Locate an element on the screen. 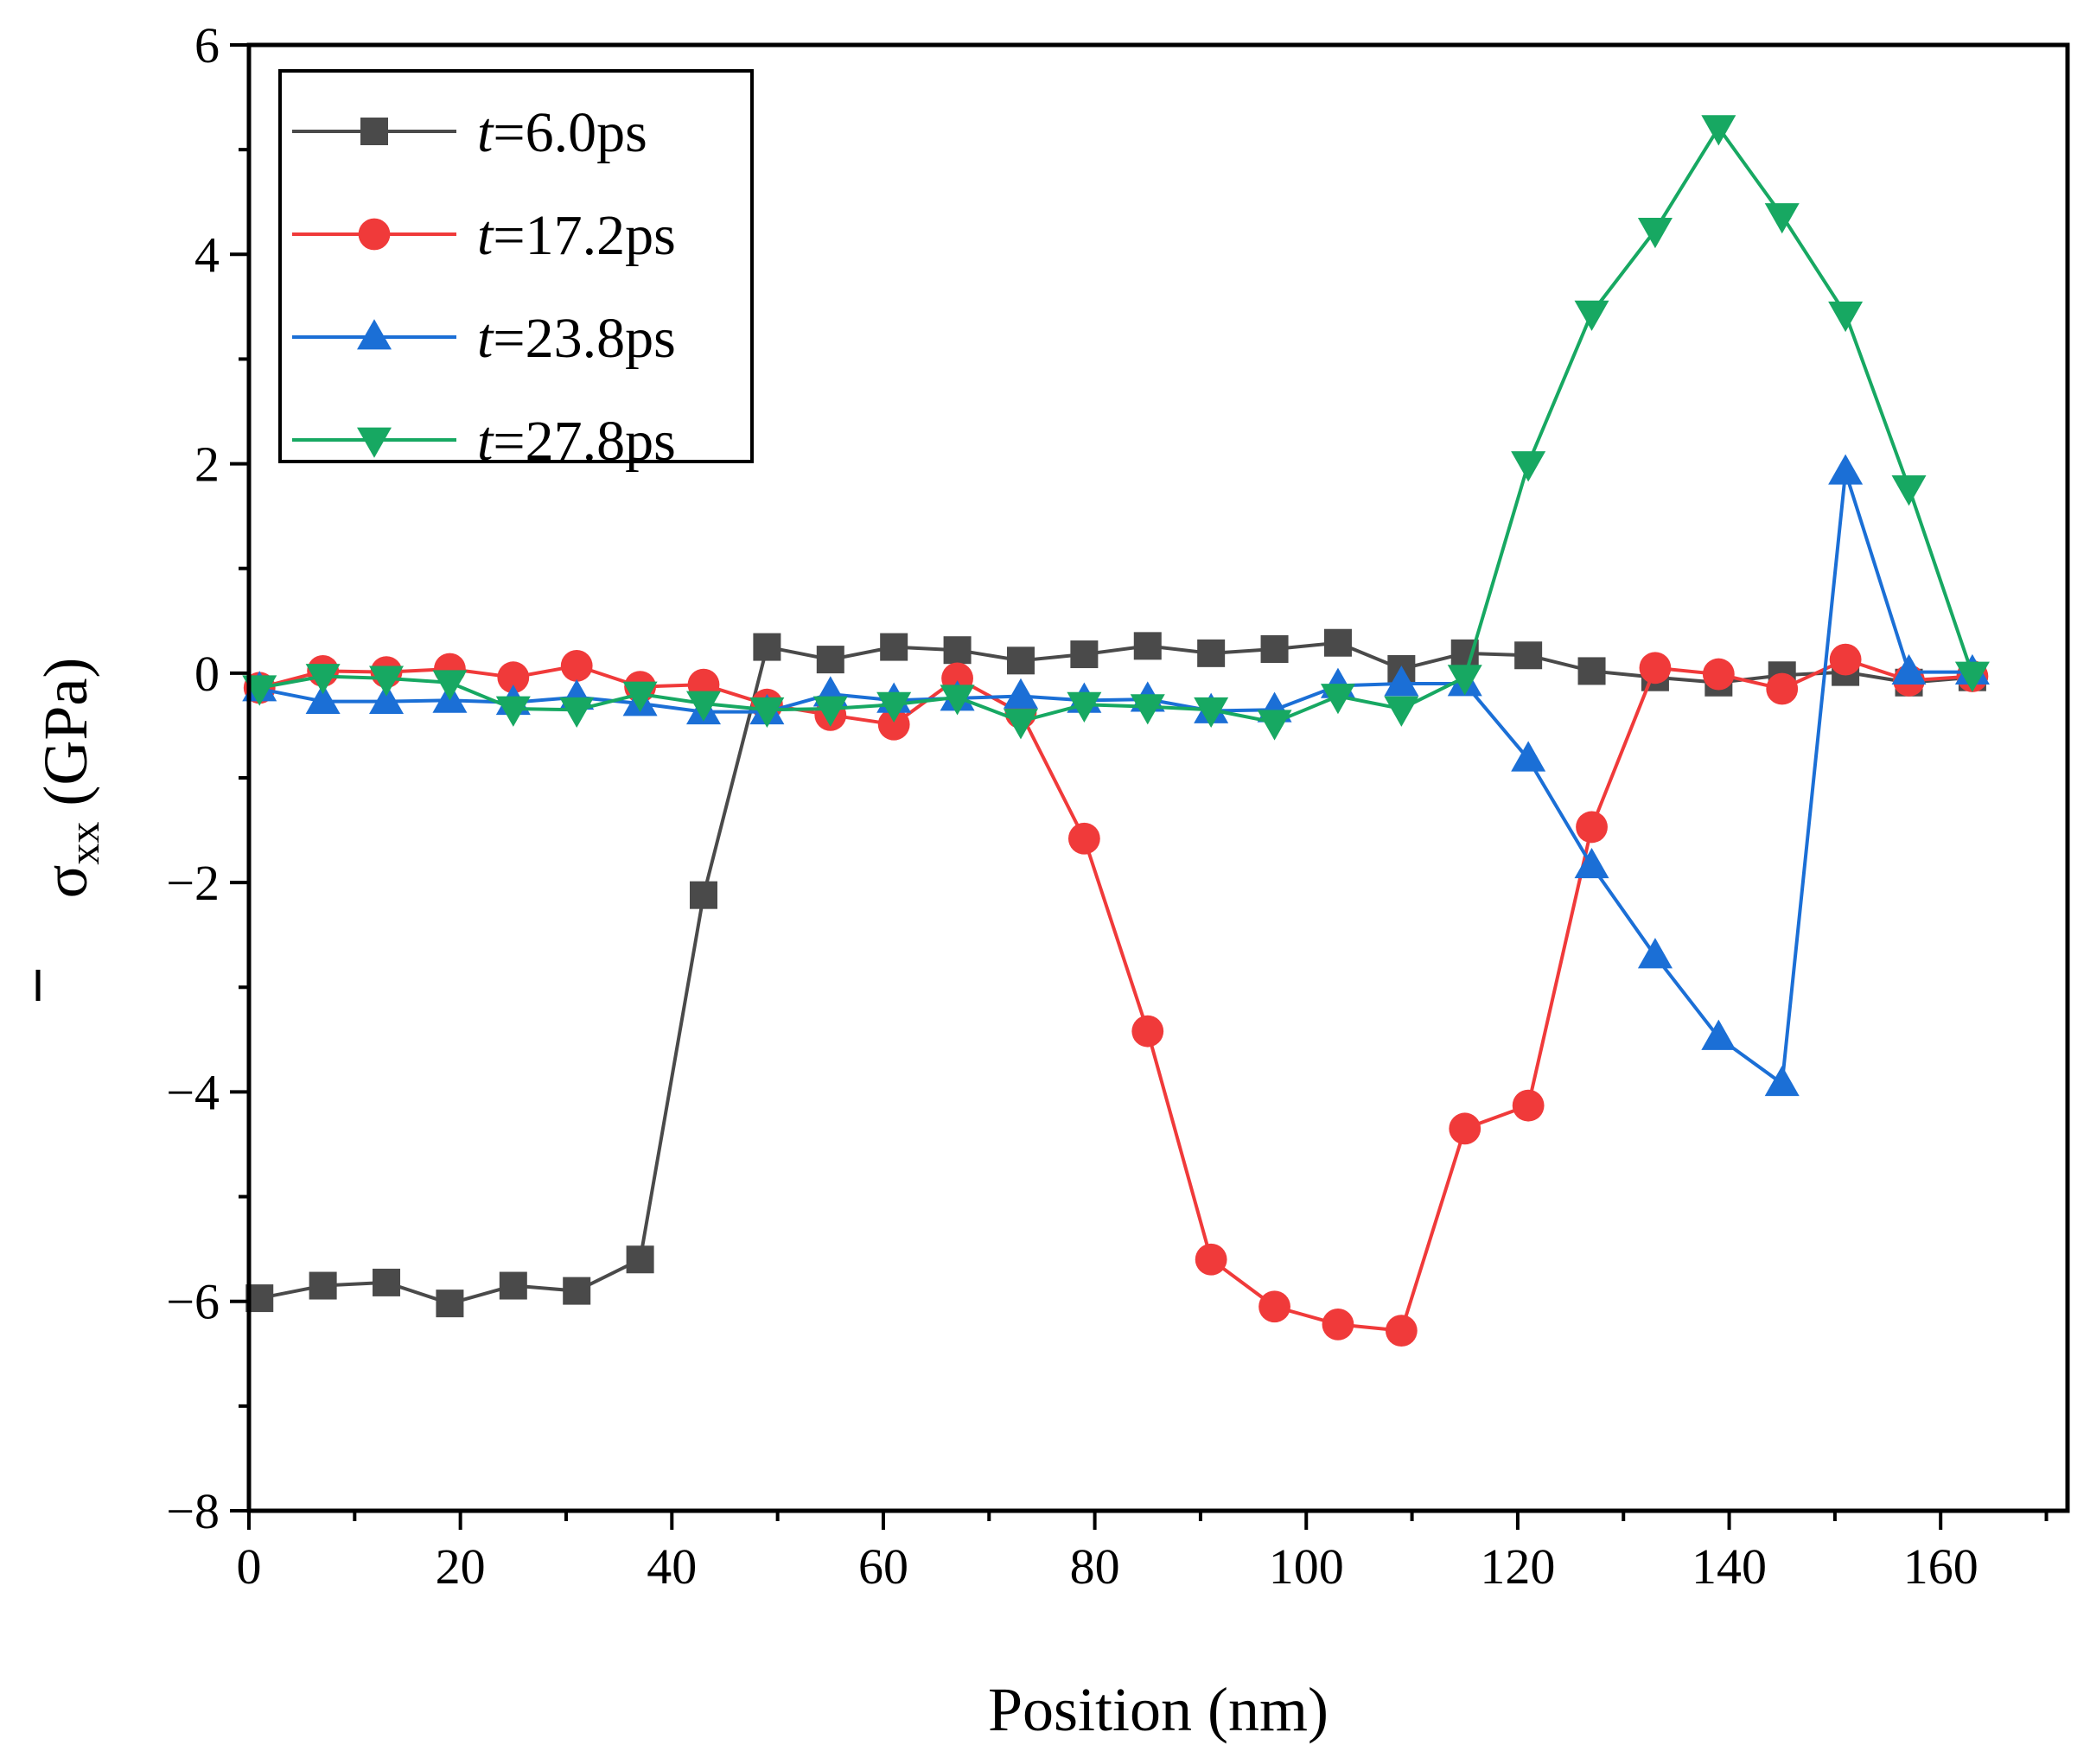 The width and height of the screenshot is (2090, 1764). legend-label: t=23.8ps is located at coordinates (577, 338).